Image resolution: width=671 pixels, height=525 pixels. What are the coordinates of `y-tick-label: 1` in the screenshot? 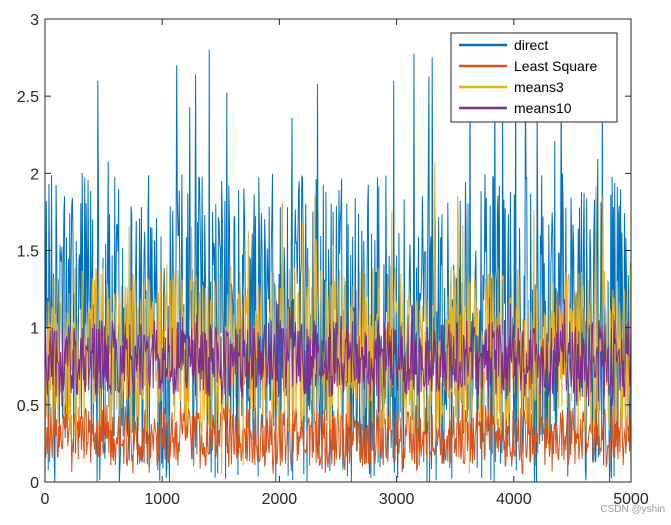 It's located at (34, 329).